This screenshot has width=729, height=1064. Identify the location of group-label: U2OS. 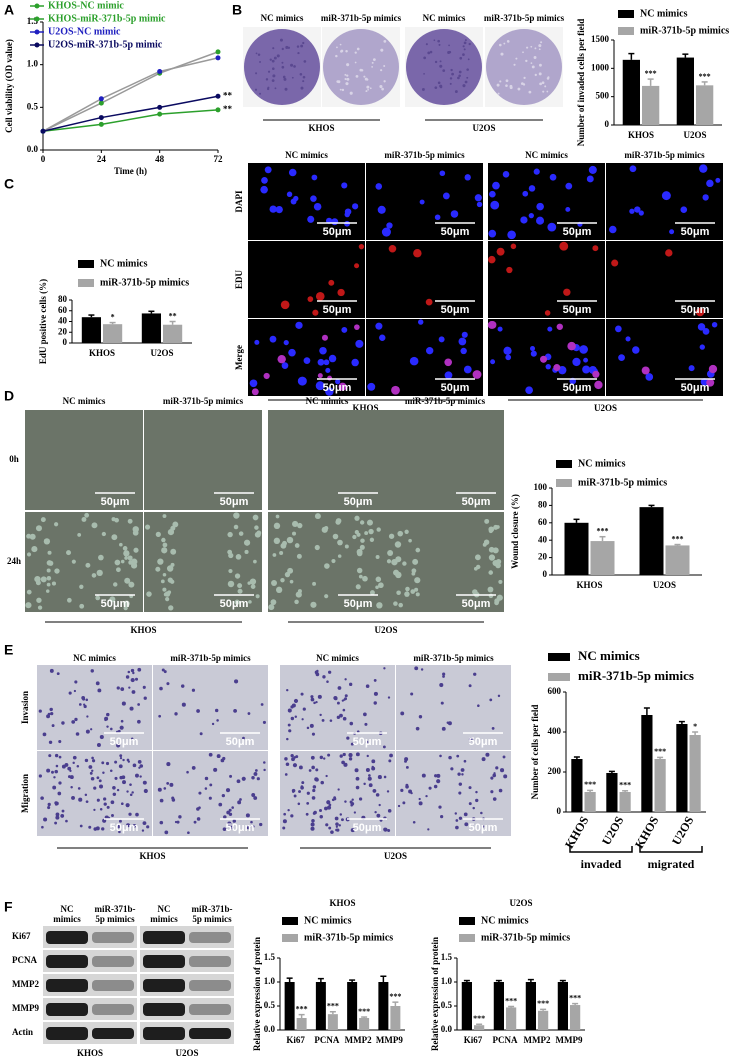
(385, 630).